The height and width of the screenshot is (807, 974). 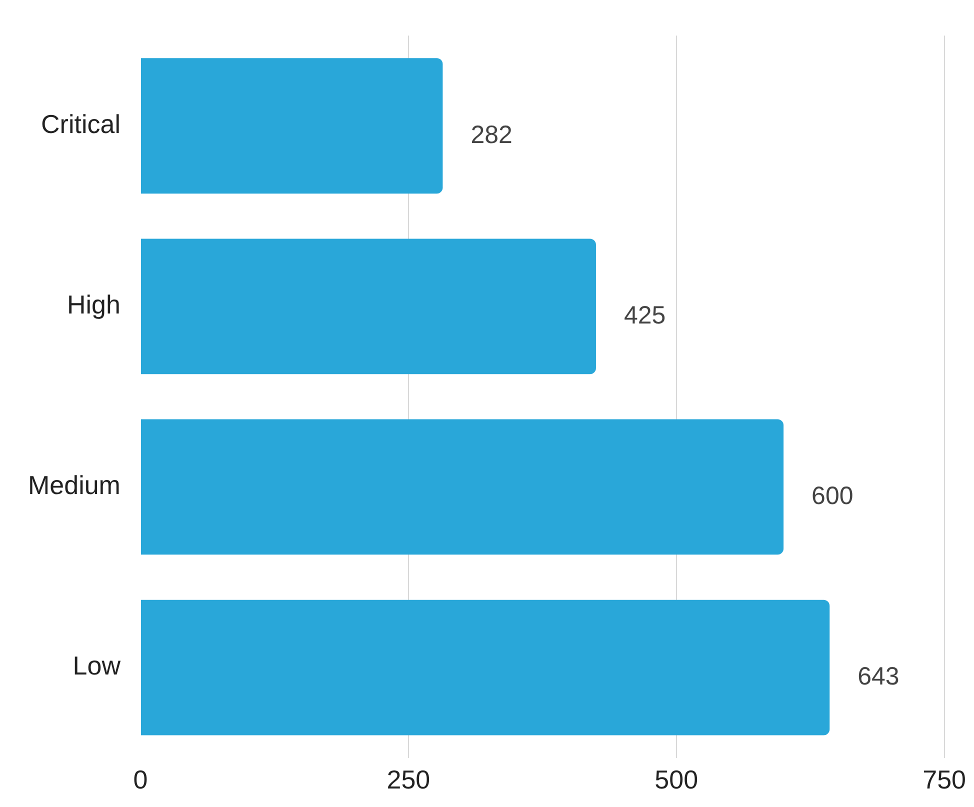 I want to click on data-label: 425, so click(x=645, y=315).